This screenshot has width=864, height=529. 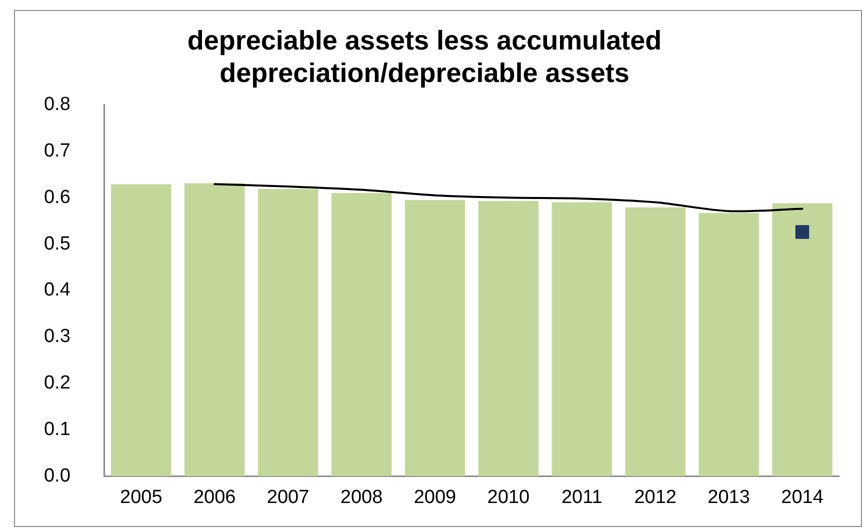 What do you see at coordinates (581, 497) in the screenshot?
I see `x-tick-label: 2011` at bounding box center [581, 497].